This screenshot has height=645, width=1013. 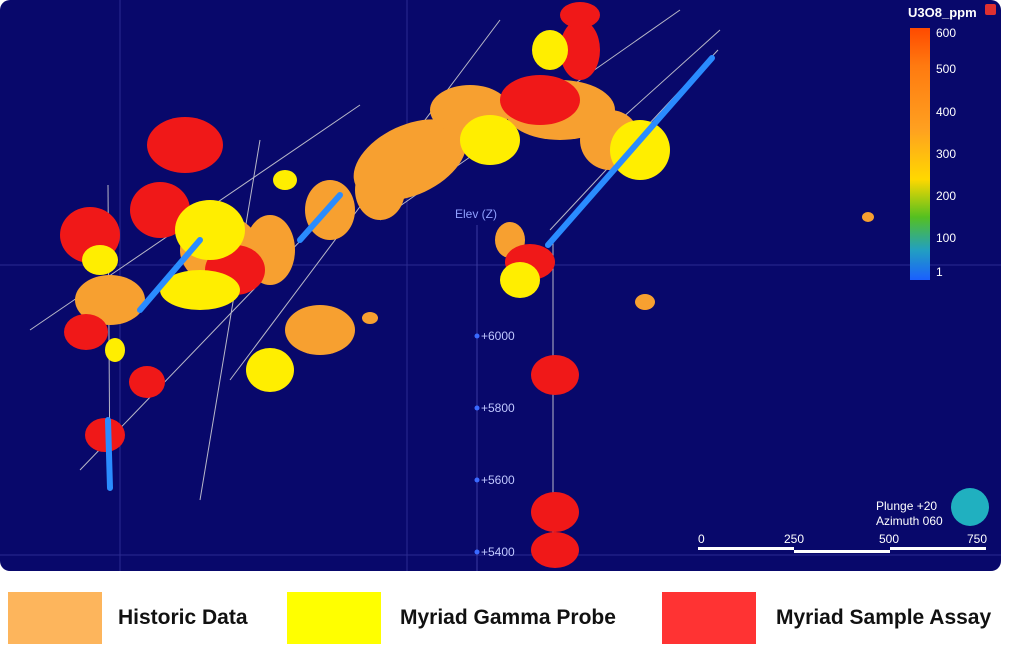 I want to click on scale-label: 500, so click(x=889, y=539).